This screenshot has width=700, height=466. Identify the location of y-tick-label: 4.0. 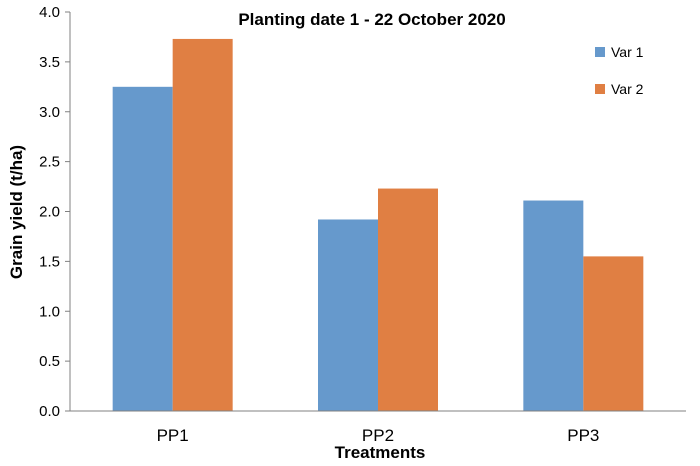
(49, 12).